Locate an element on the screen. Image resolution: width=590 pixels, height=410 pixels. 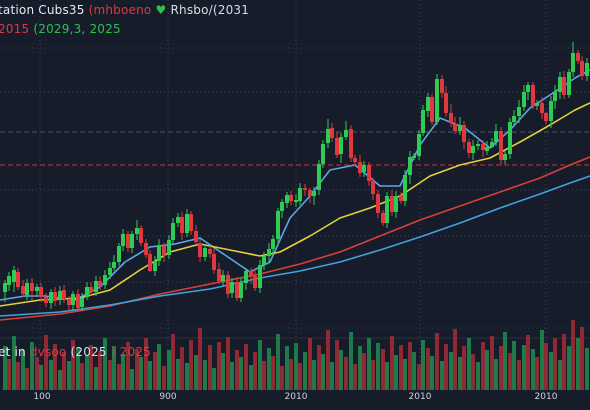
header-text-run: (2029,3, 2025 is located at coordinates (75, 29).